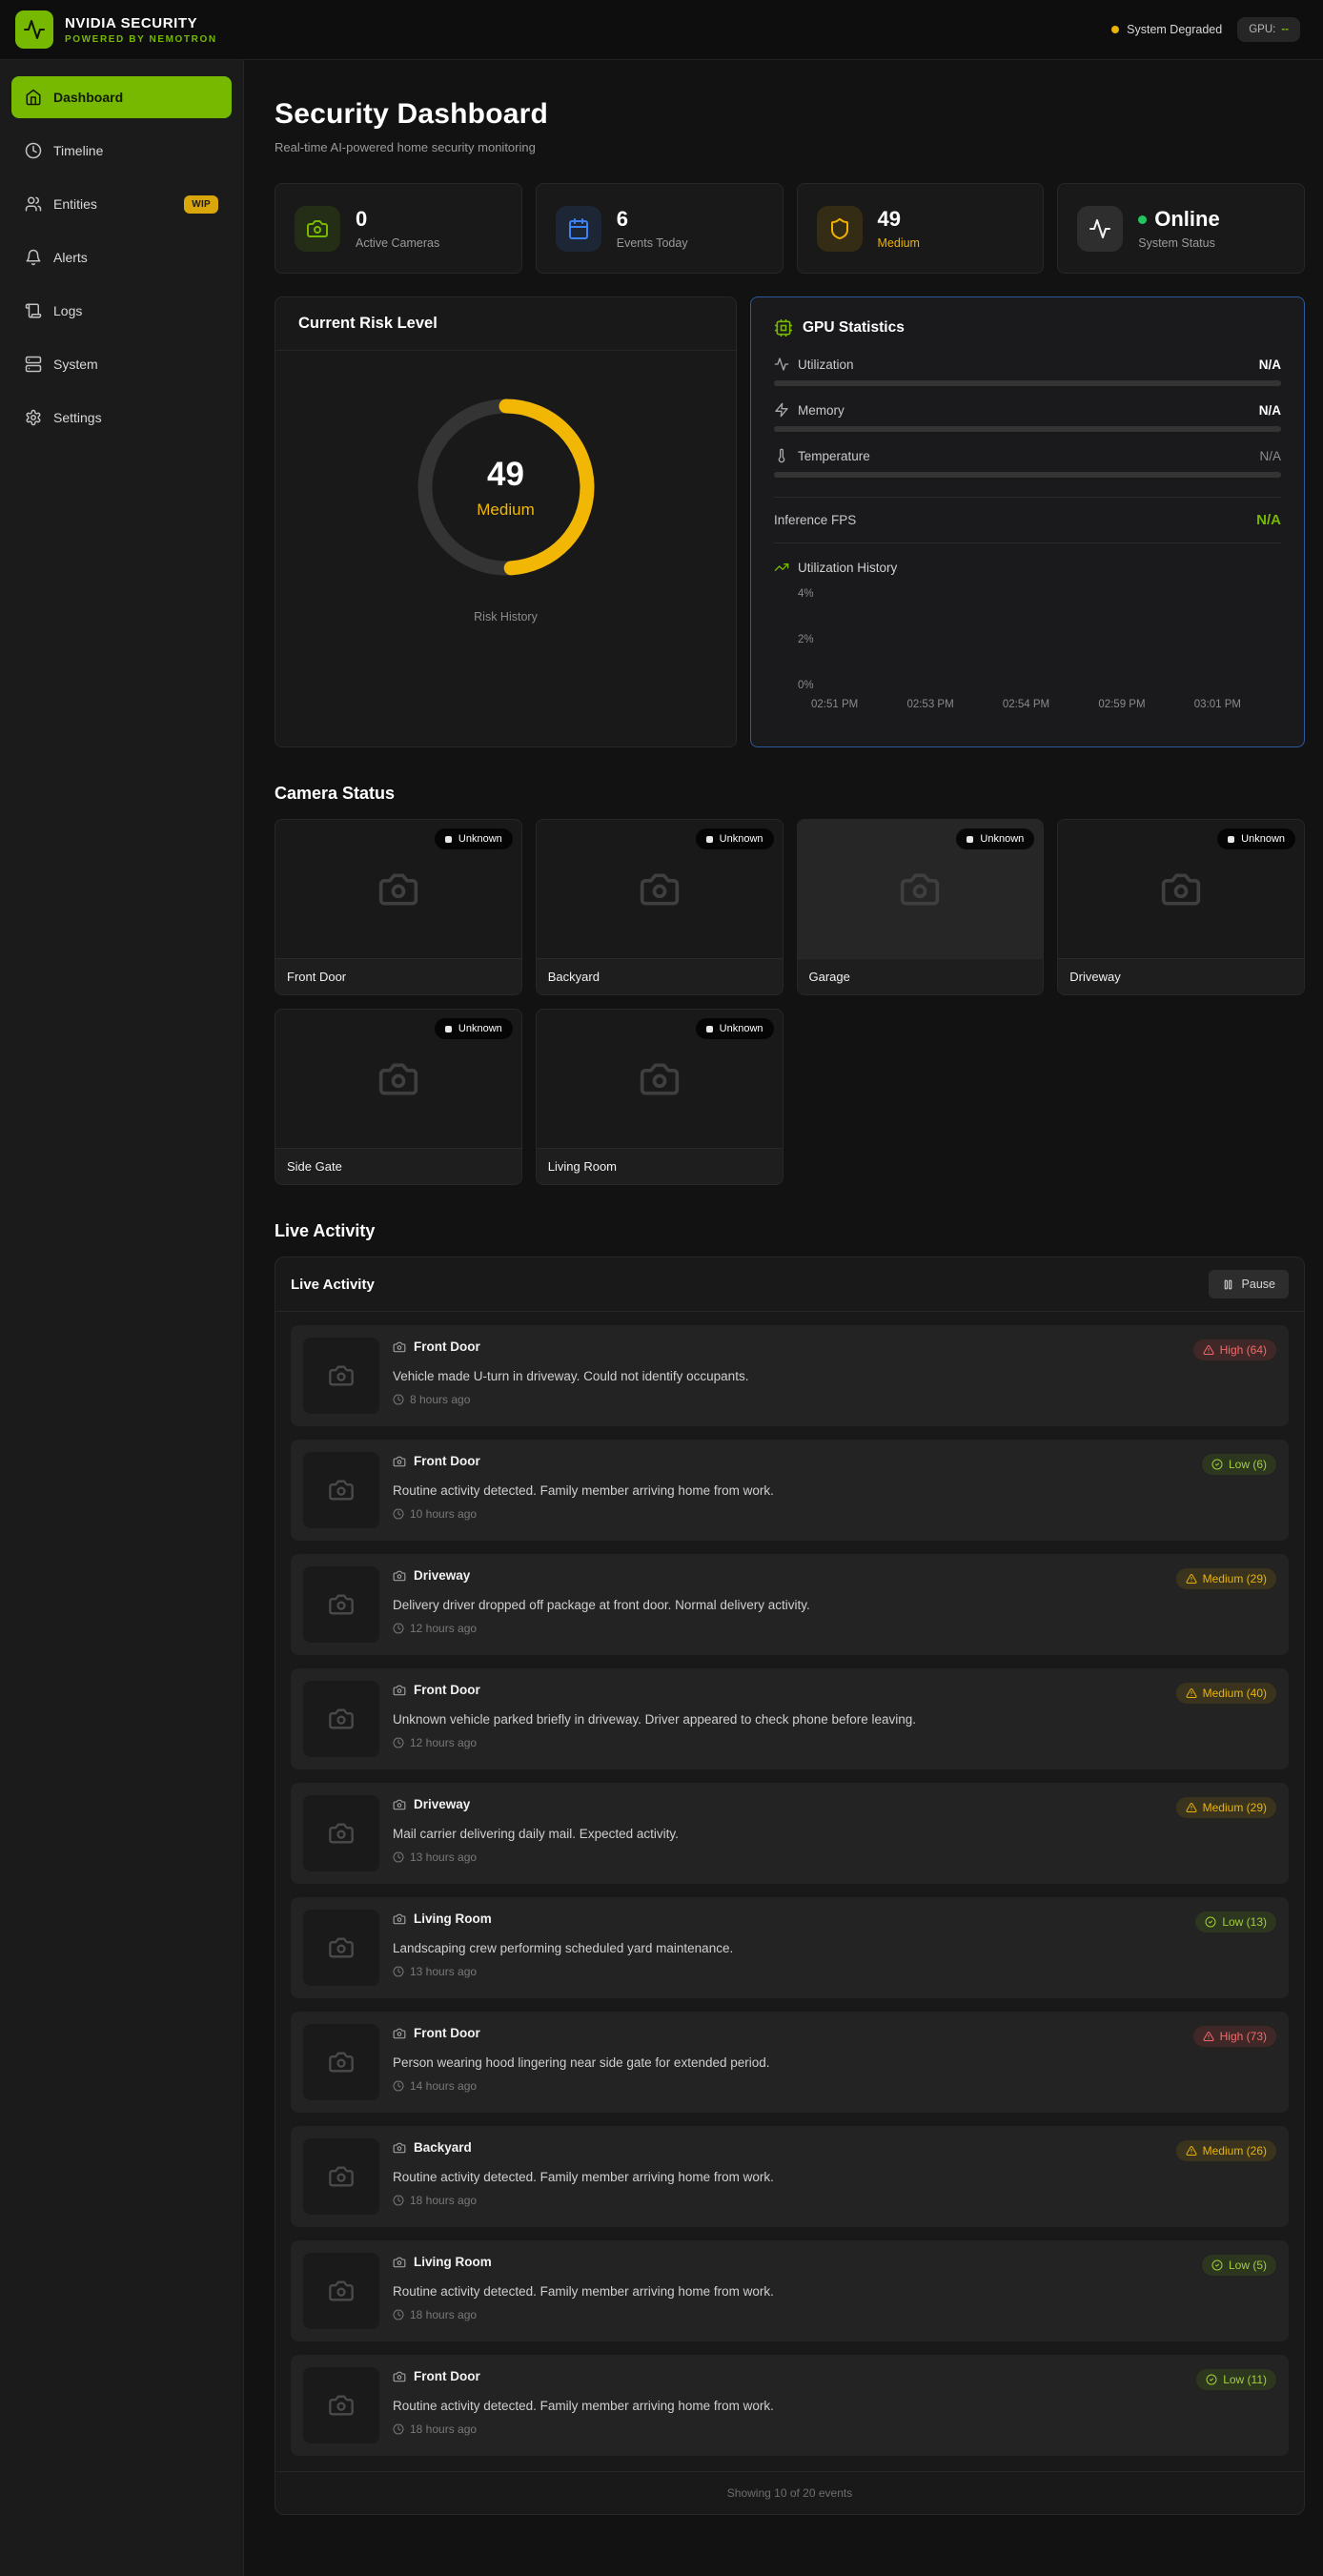 The height and width of the screenshot is (2576, 1323). What do you see at coordinates (333, 1284) in the screenshot?
I see `live-activity-panel-title: Live Activity` at bounding box center [333, 1284].